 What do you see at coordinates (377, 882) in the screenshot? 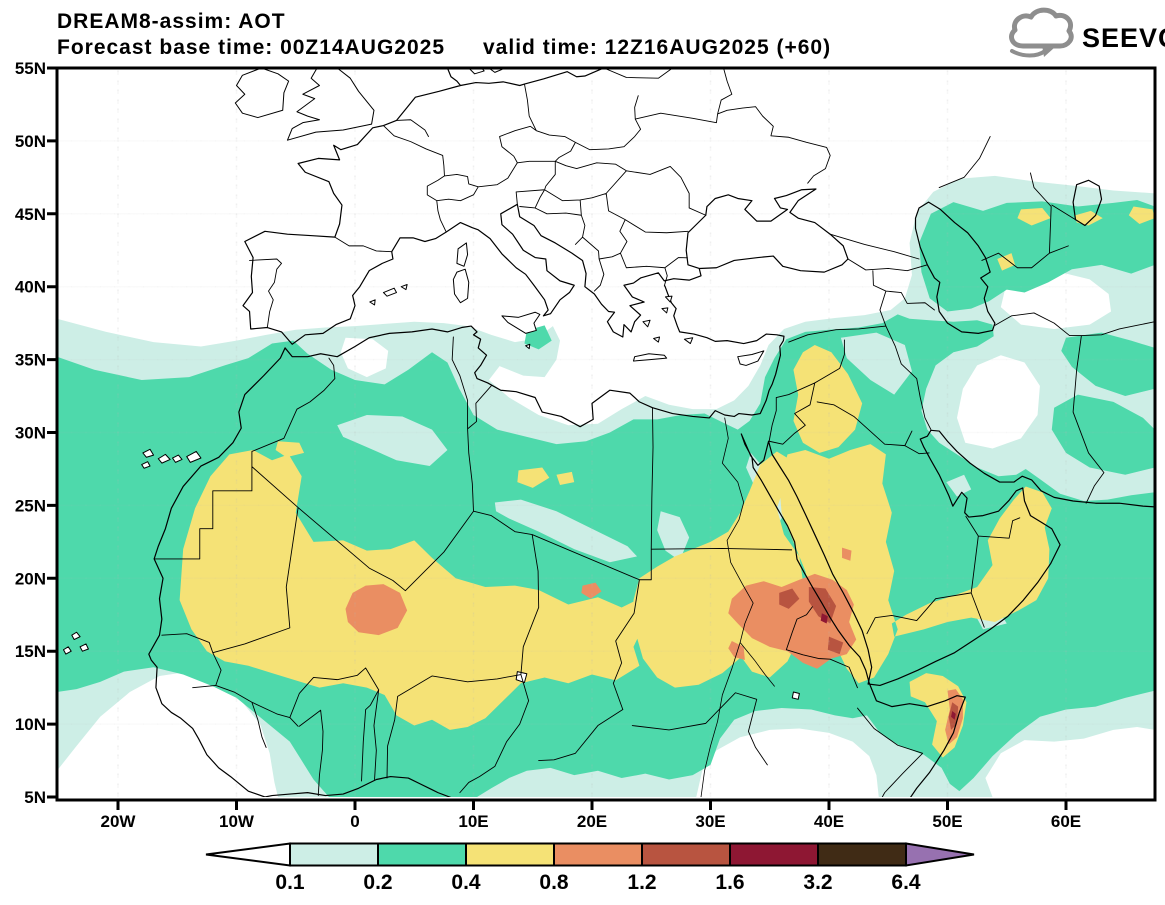
I see `legend-label: 0.2` at bounding box center [377, 882].